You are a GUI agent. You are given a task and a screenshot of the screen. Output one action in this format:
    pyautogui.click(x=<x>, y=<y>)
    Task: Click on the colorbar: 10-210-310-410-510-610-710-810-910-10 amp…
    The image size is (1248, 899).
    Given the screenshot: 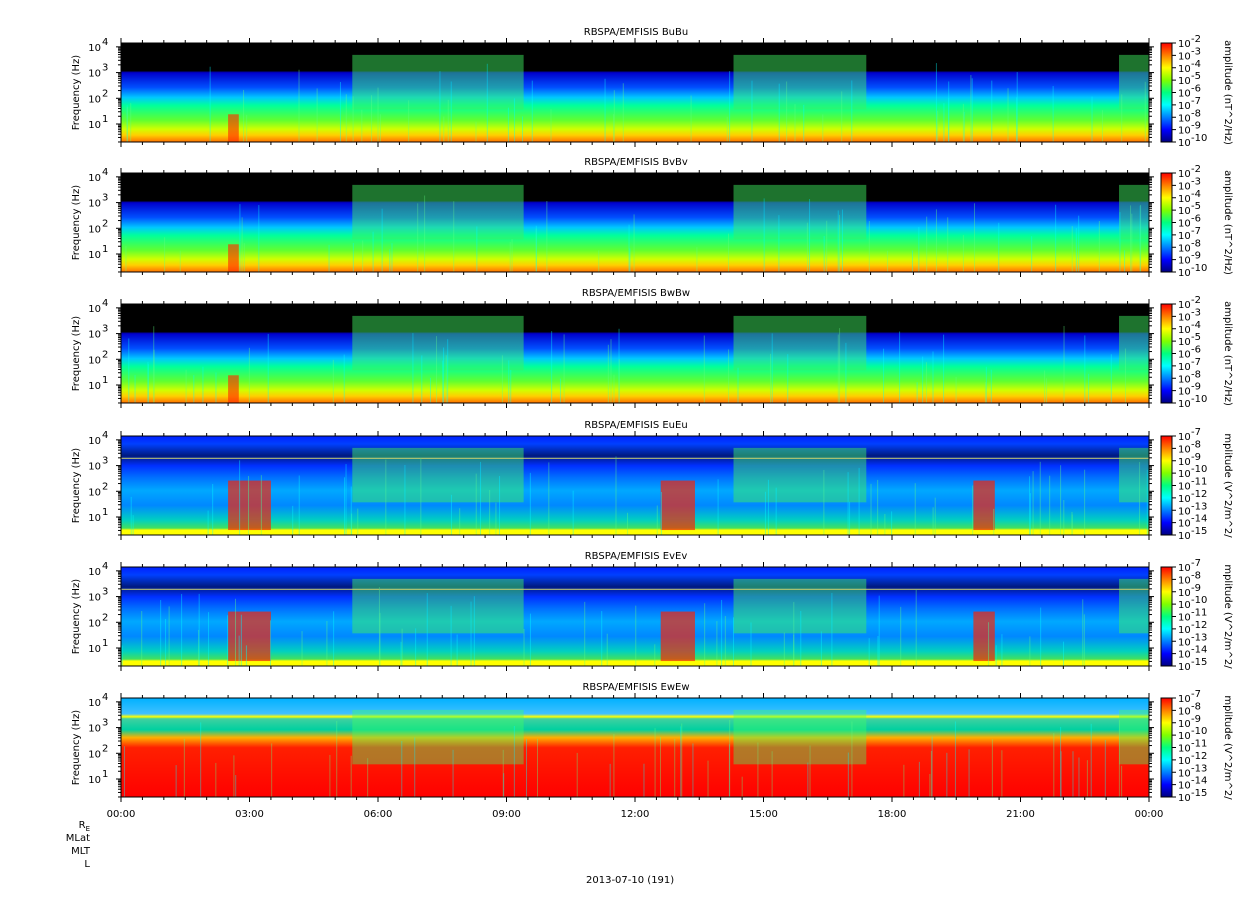 What is the action you would take?
    pyautogui.click(x=1196, y=352)
    